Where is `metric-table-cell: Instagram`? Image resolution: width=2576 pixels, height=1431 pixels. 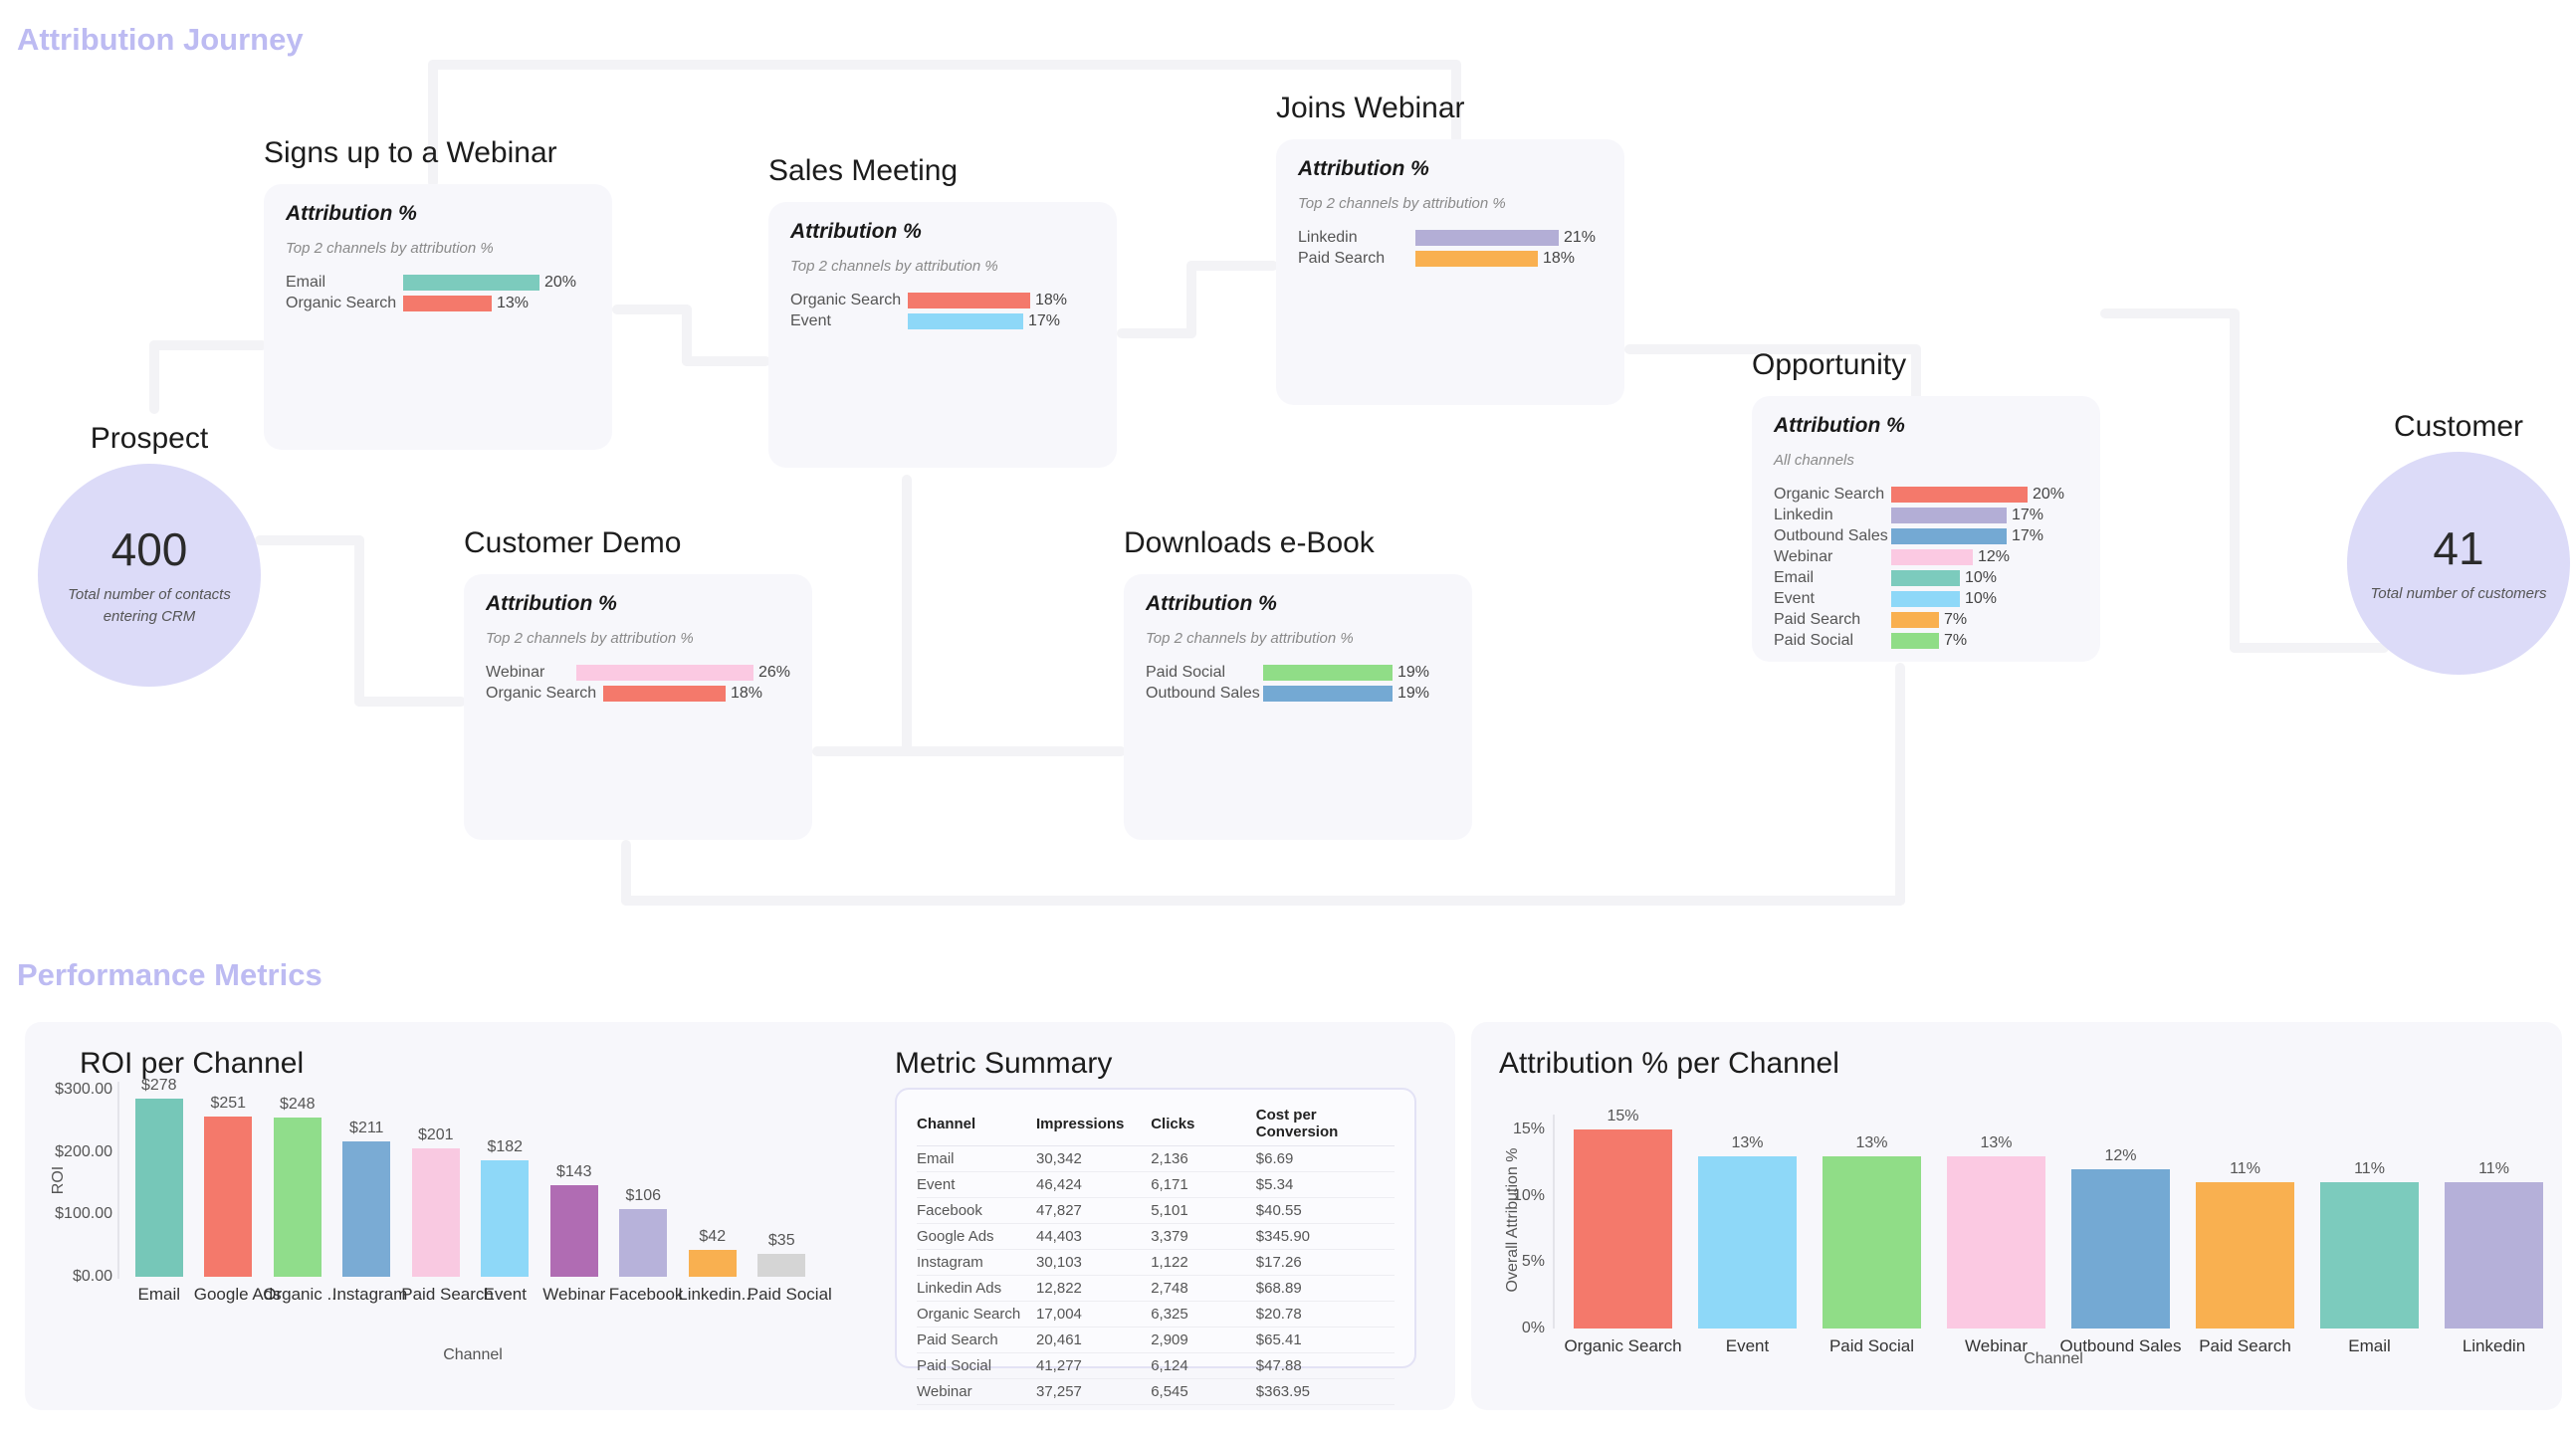 metric-table-cell: Instagram is located at coordinates (976, 1262).